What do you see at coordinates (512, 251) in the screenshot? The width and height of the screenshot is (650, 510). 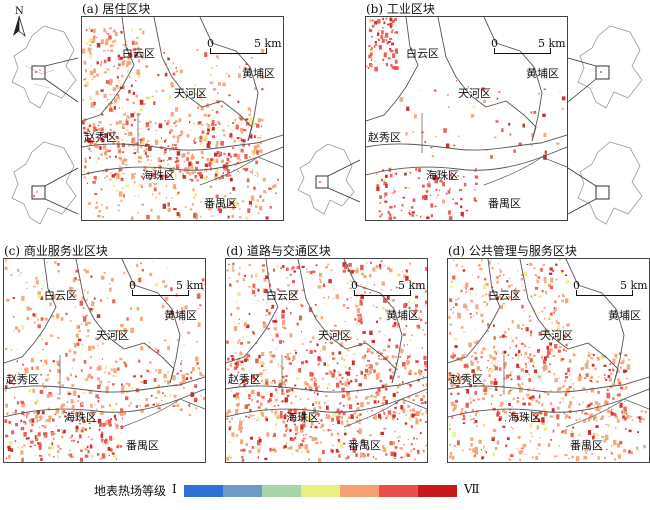 I see `panel-title-e: (d) 公共管理与服务区块` at bounding box center [512, 251].